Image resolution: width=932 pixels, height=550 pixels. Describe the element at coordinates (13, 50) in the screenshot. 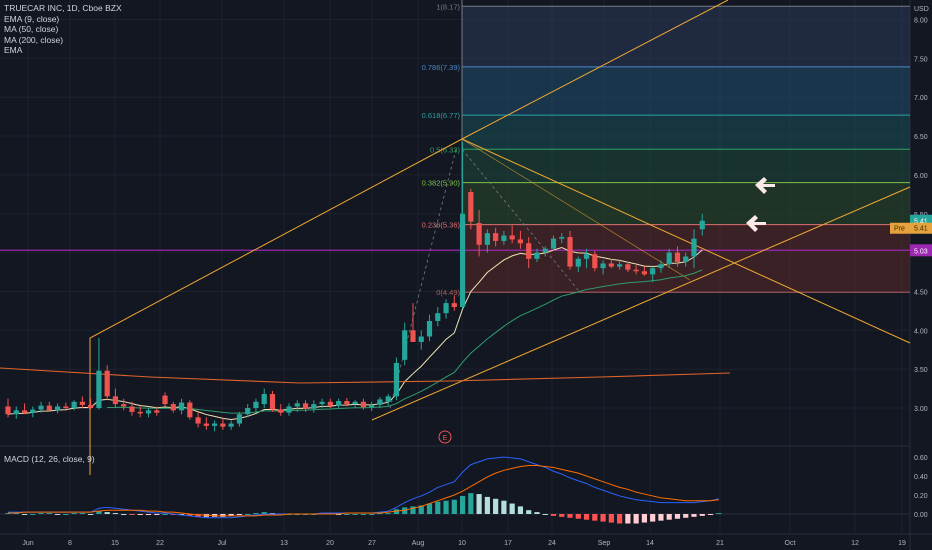

I see `legend-ema: EMA` at that location.